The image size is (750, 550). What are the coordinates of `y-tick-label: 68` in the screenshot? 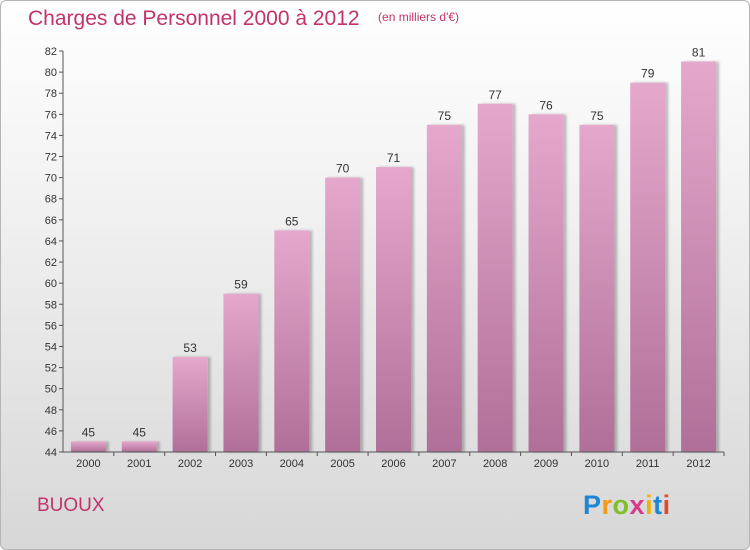 It's located at (51, 200).